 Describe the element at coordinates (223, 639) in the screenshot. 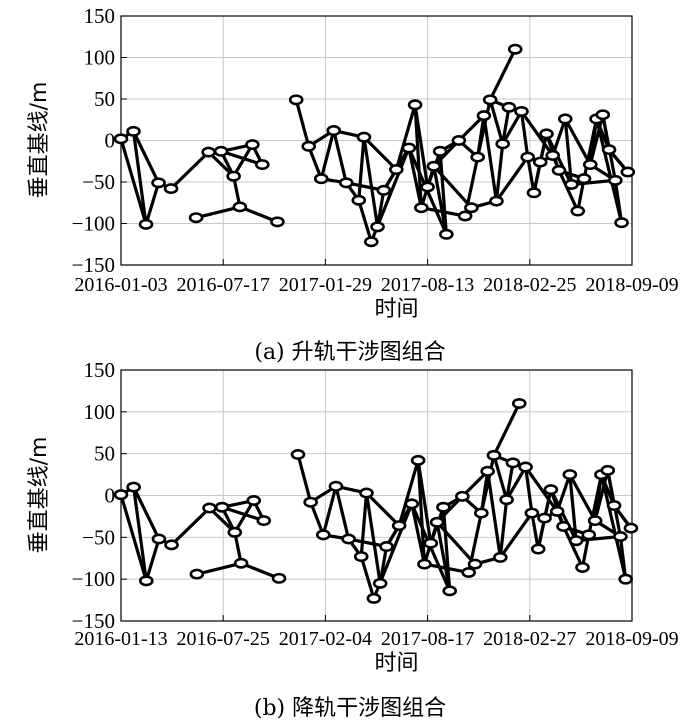

I see `x-tick-label: 2016-07-25` at that location.